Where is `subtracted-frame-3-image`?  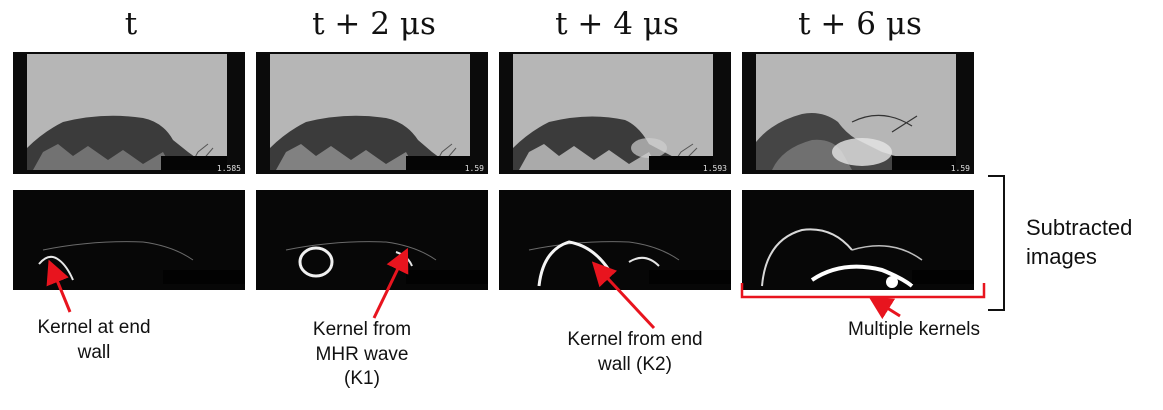
subtracted-frame-3-image is located at coordinates (615, 240).